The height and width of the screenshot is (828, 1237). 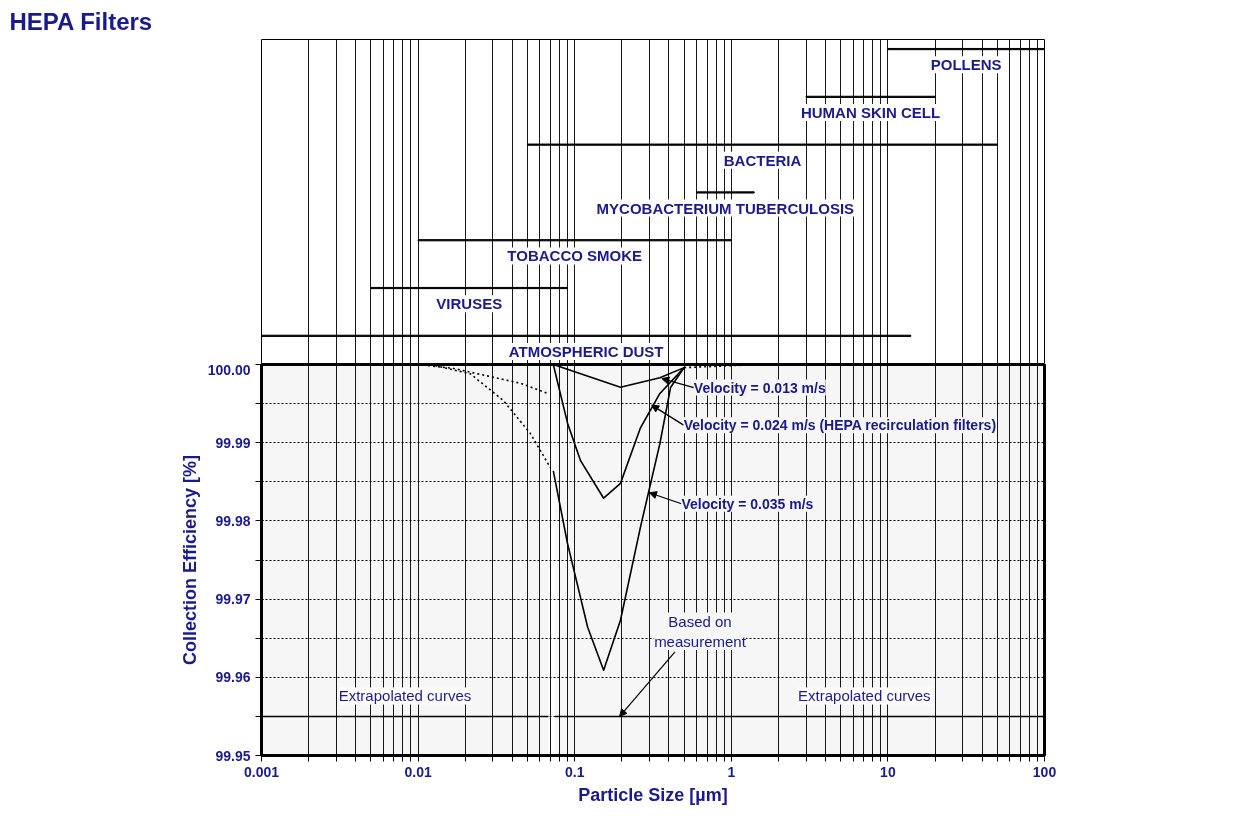 I want to click on y-tick-label: 100.00, so click(x=229, y=369).